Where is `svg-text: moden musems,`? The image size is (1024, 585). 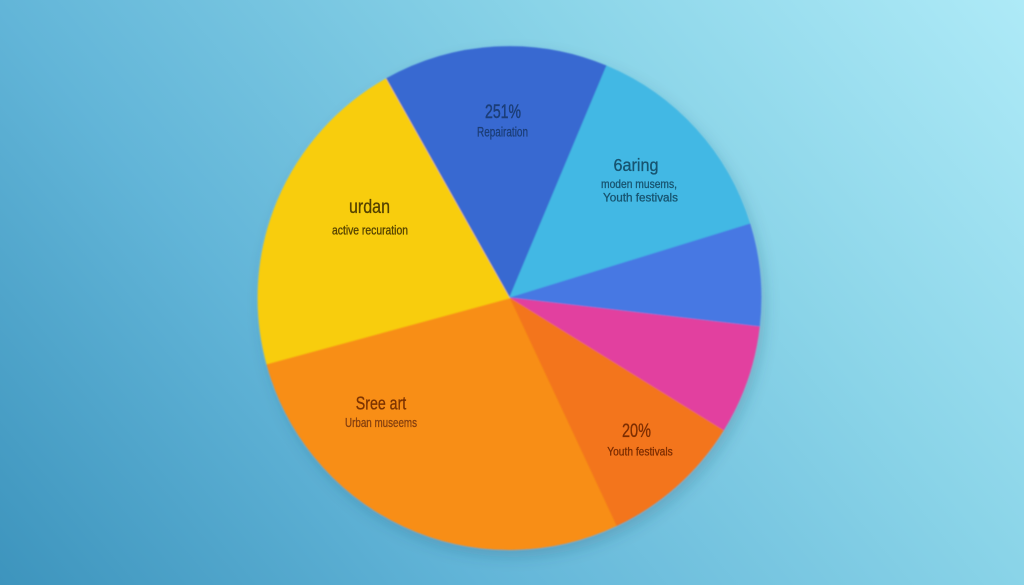 svg-text: moden musems, is located at coordinates (639, 184).